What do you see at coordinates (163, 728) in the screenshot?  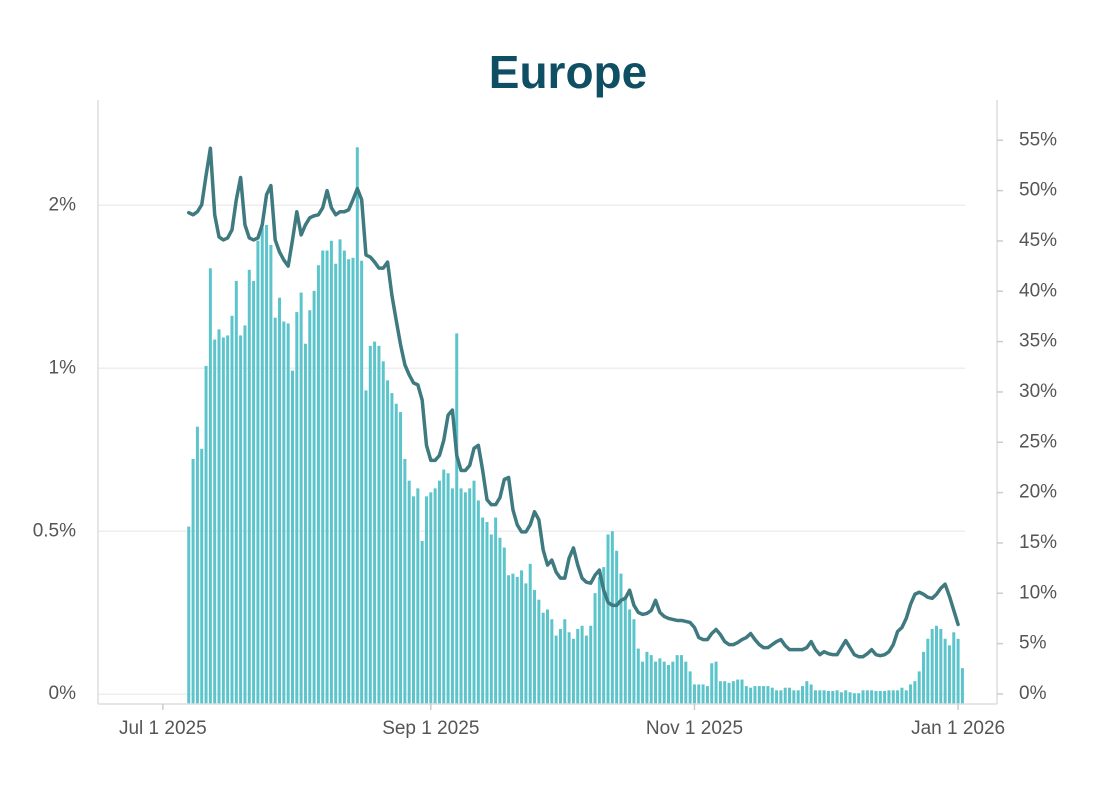 I see `x-tick-label: Jul 1 2025` at bounding box center [163, 728].